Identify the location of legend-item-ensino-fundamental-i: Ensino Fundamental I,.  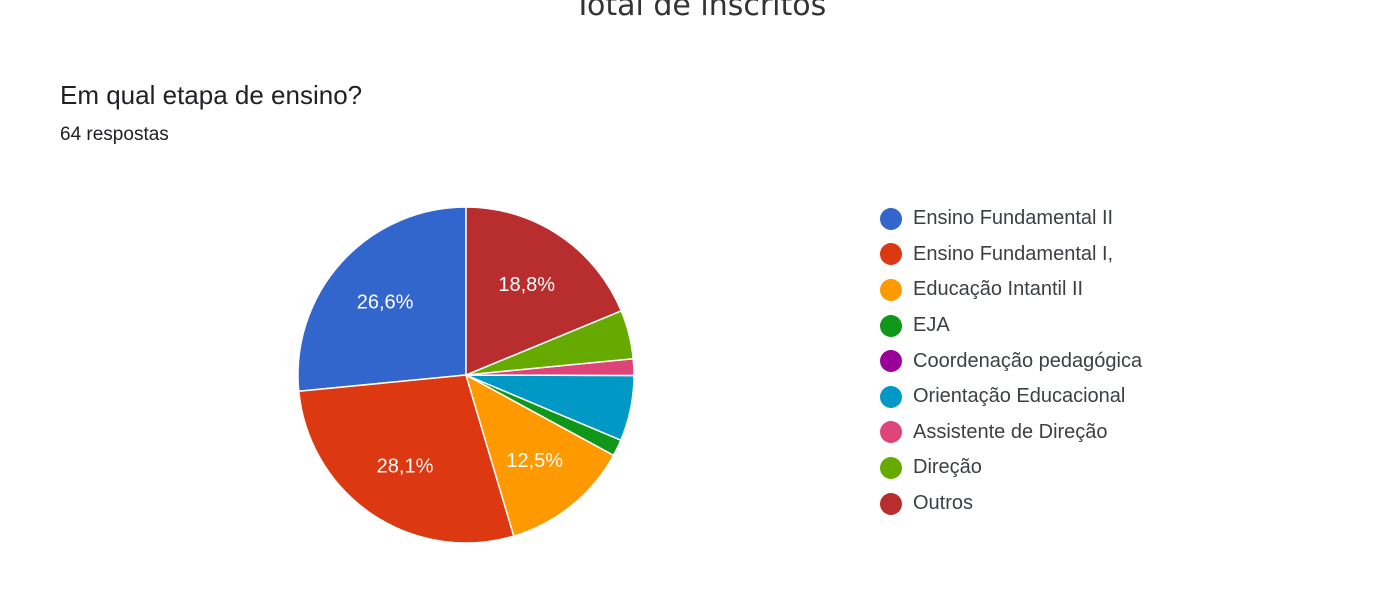
(1011, 255).